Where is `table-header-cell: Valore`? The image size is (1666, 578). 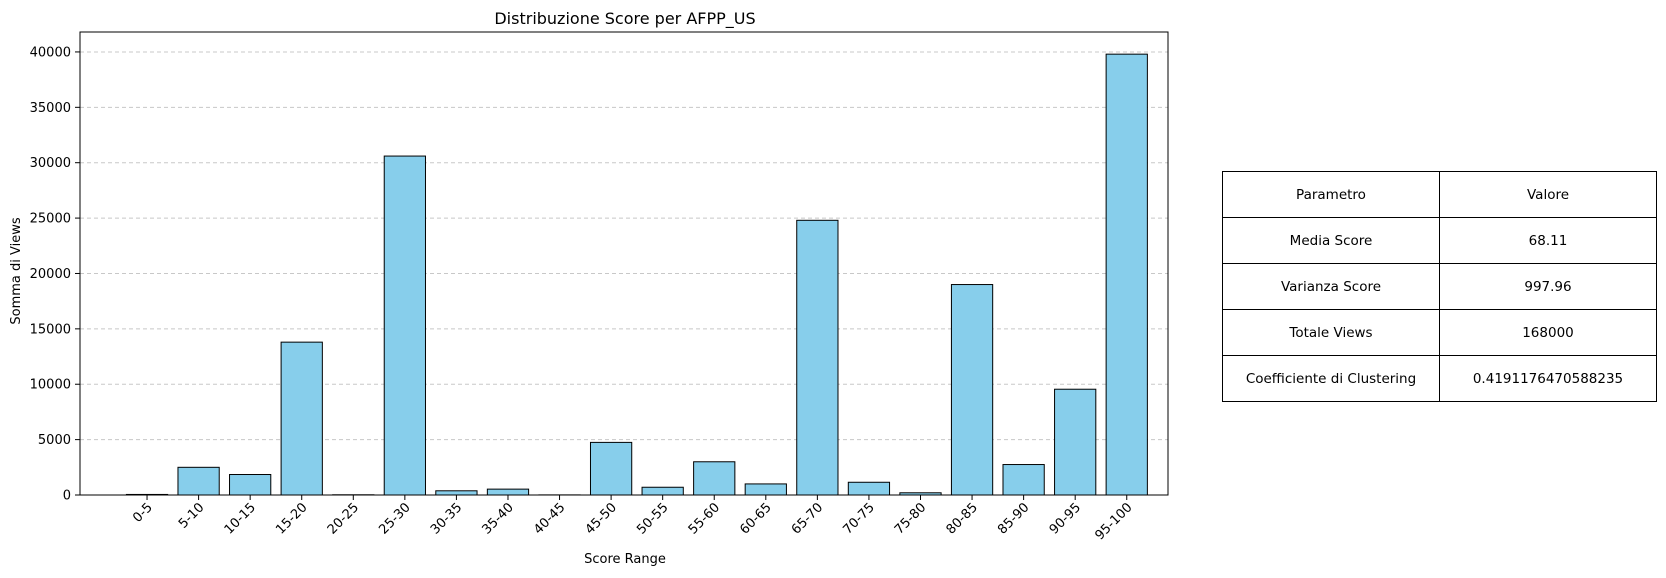 table-header-cell: Valore is located at coordinates (1548, 194).